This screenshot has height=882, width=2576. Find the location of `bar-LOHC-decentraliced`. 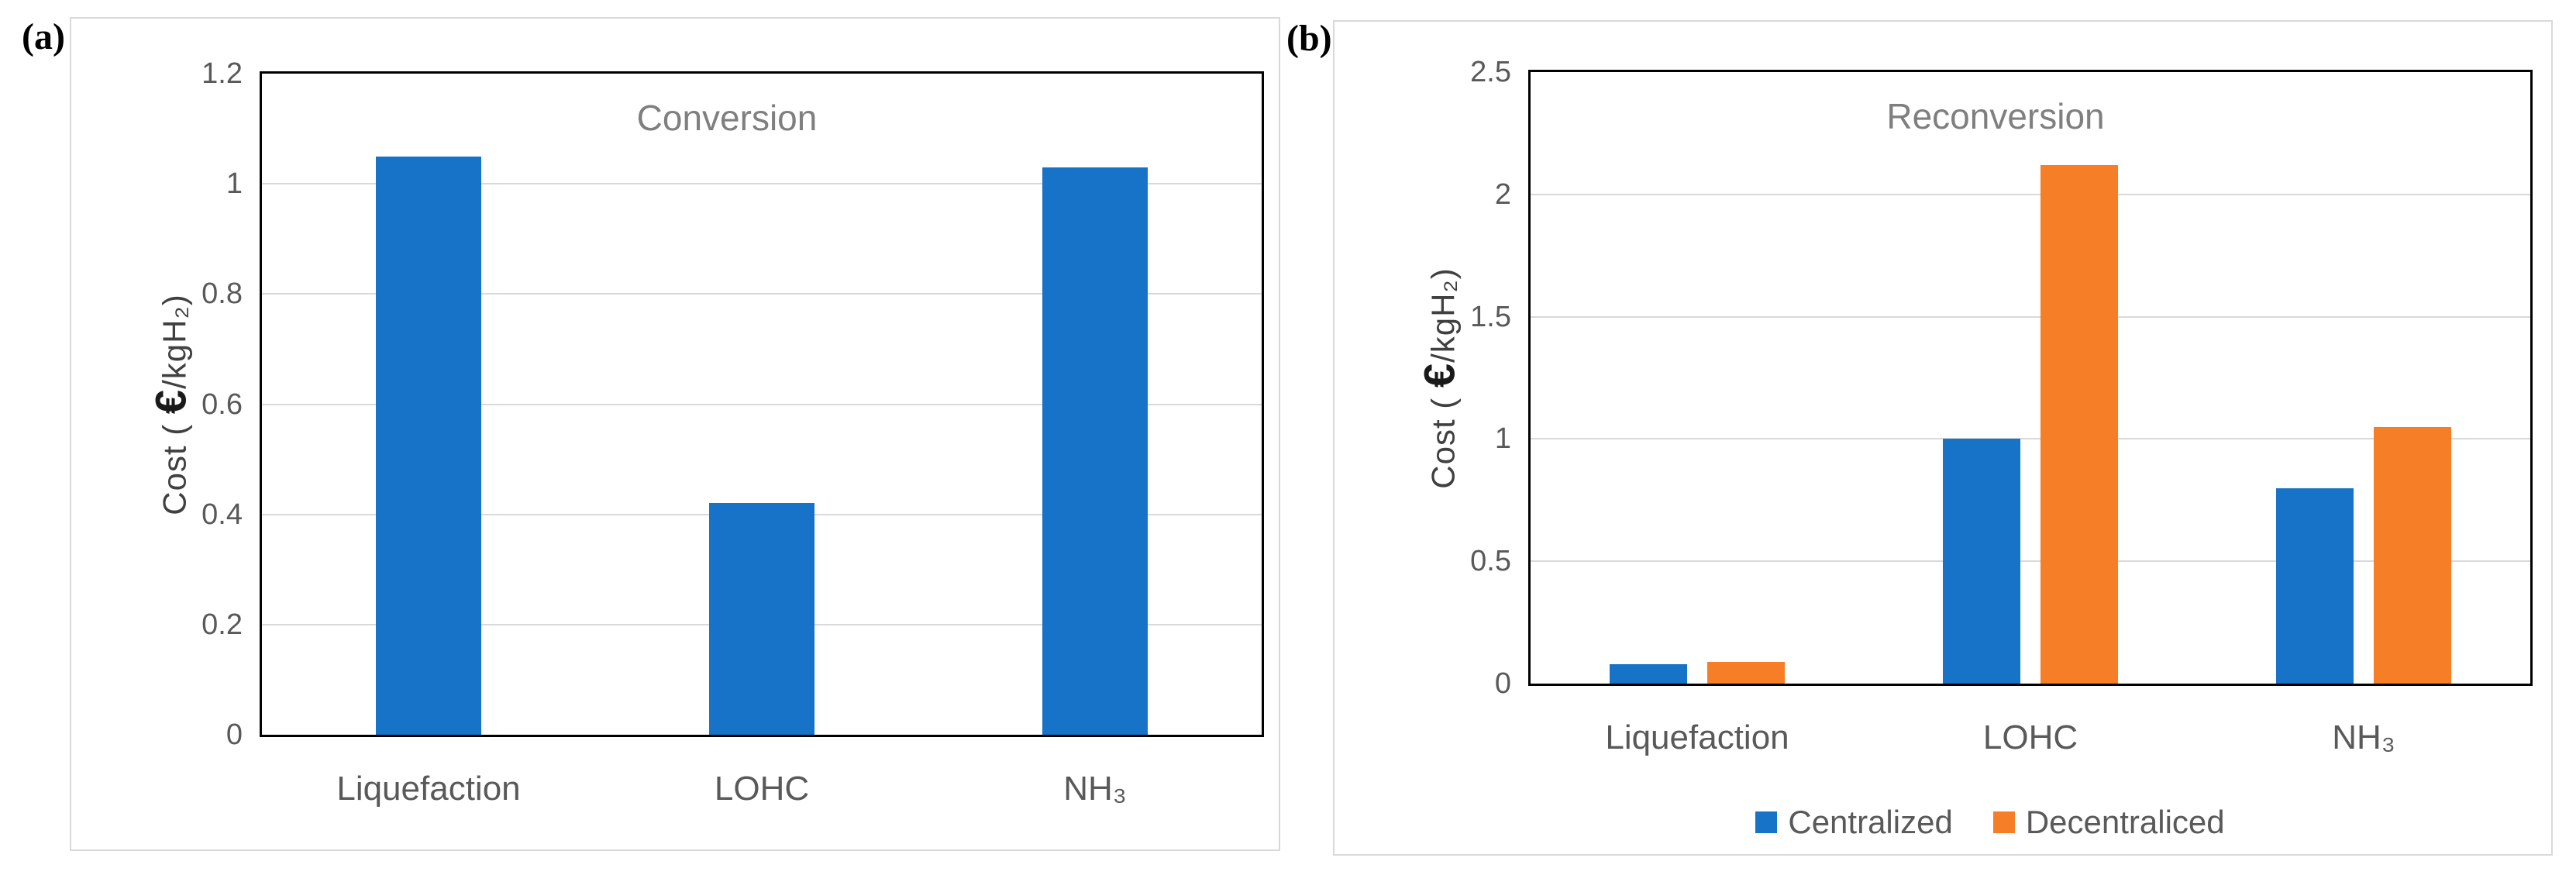

bar-LOHC-decentraliced is located at coordinates (2079, 424).